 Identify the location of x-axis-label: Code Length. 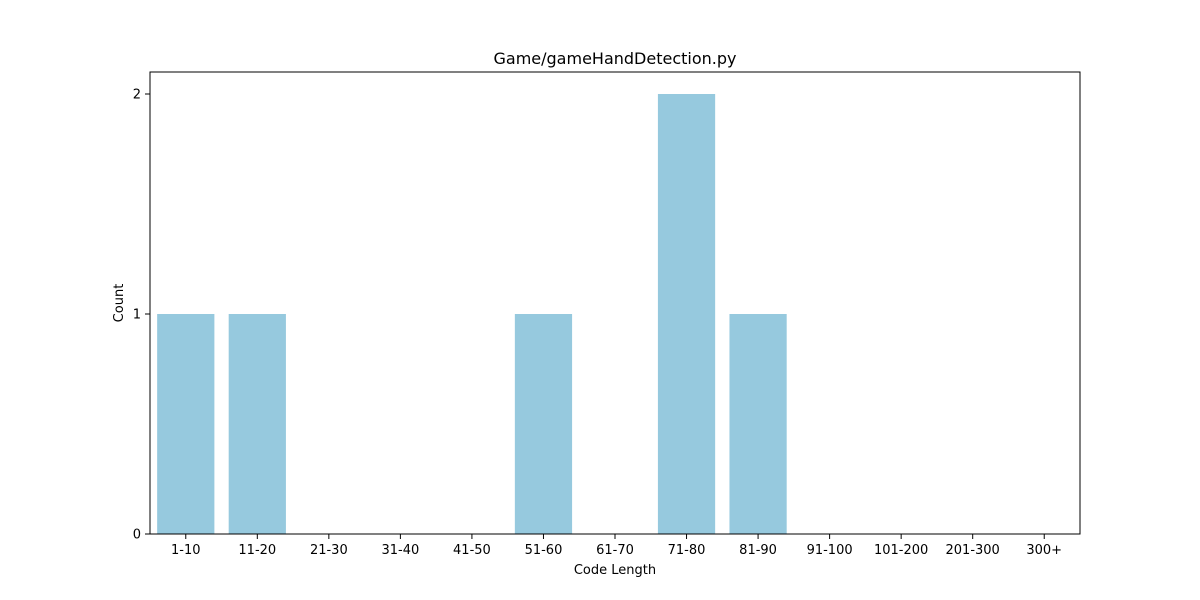
(615, 570).